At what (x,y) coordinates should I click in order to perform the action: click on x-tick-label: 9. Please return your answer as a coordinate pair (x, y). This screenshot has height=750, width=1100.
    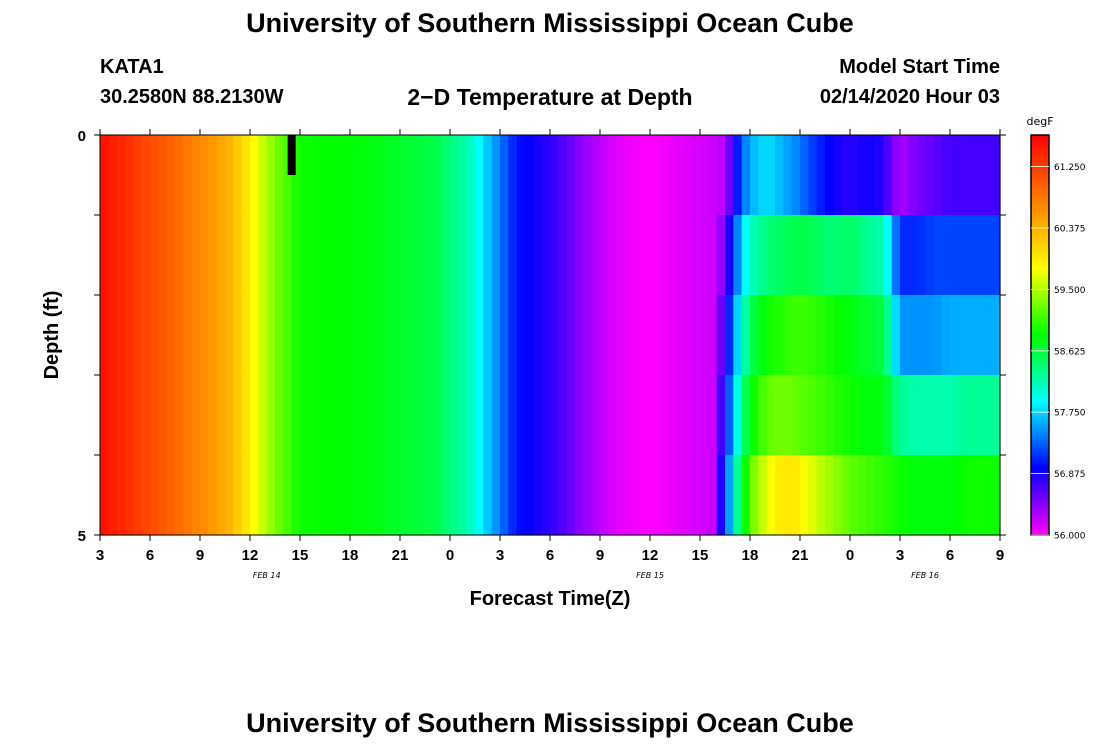
    Looking at the image, I should click on (200, 555).